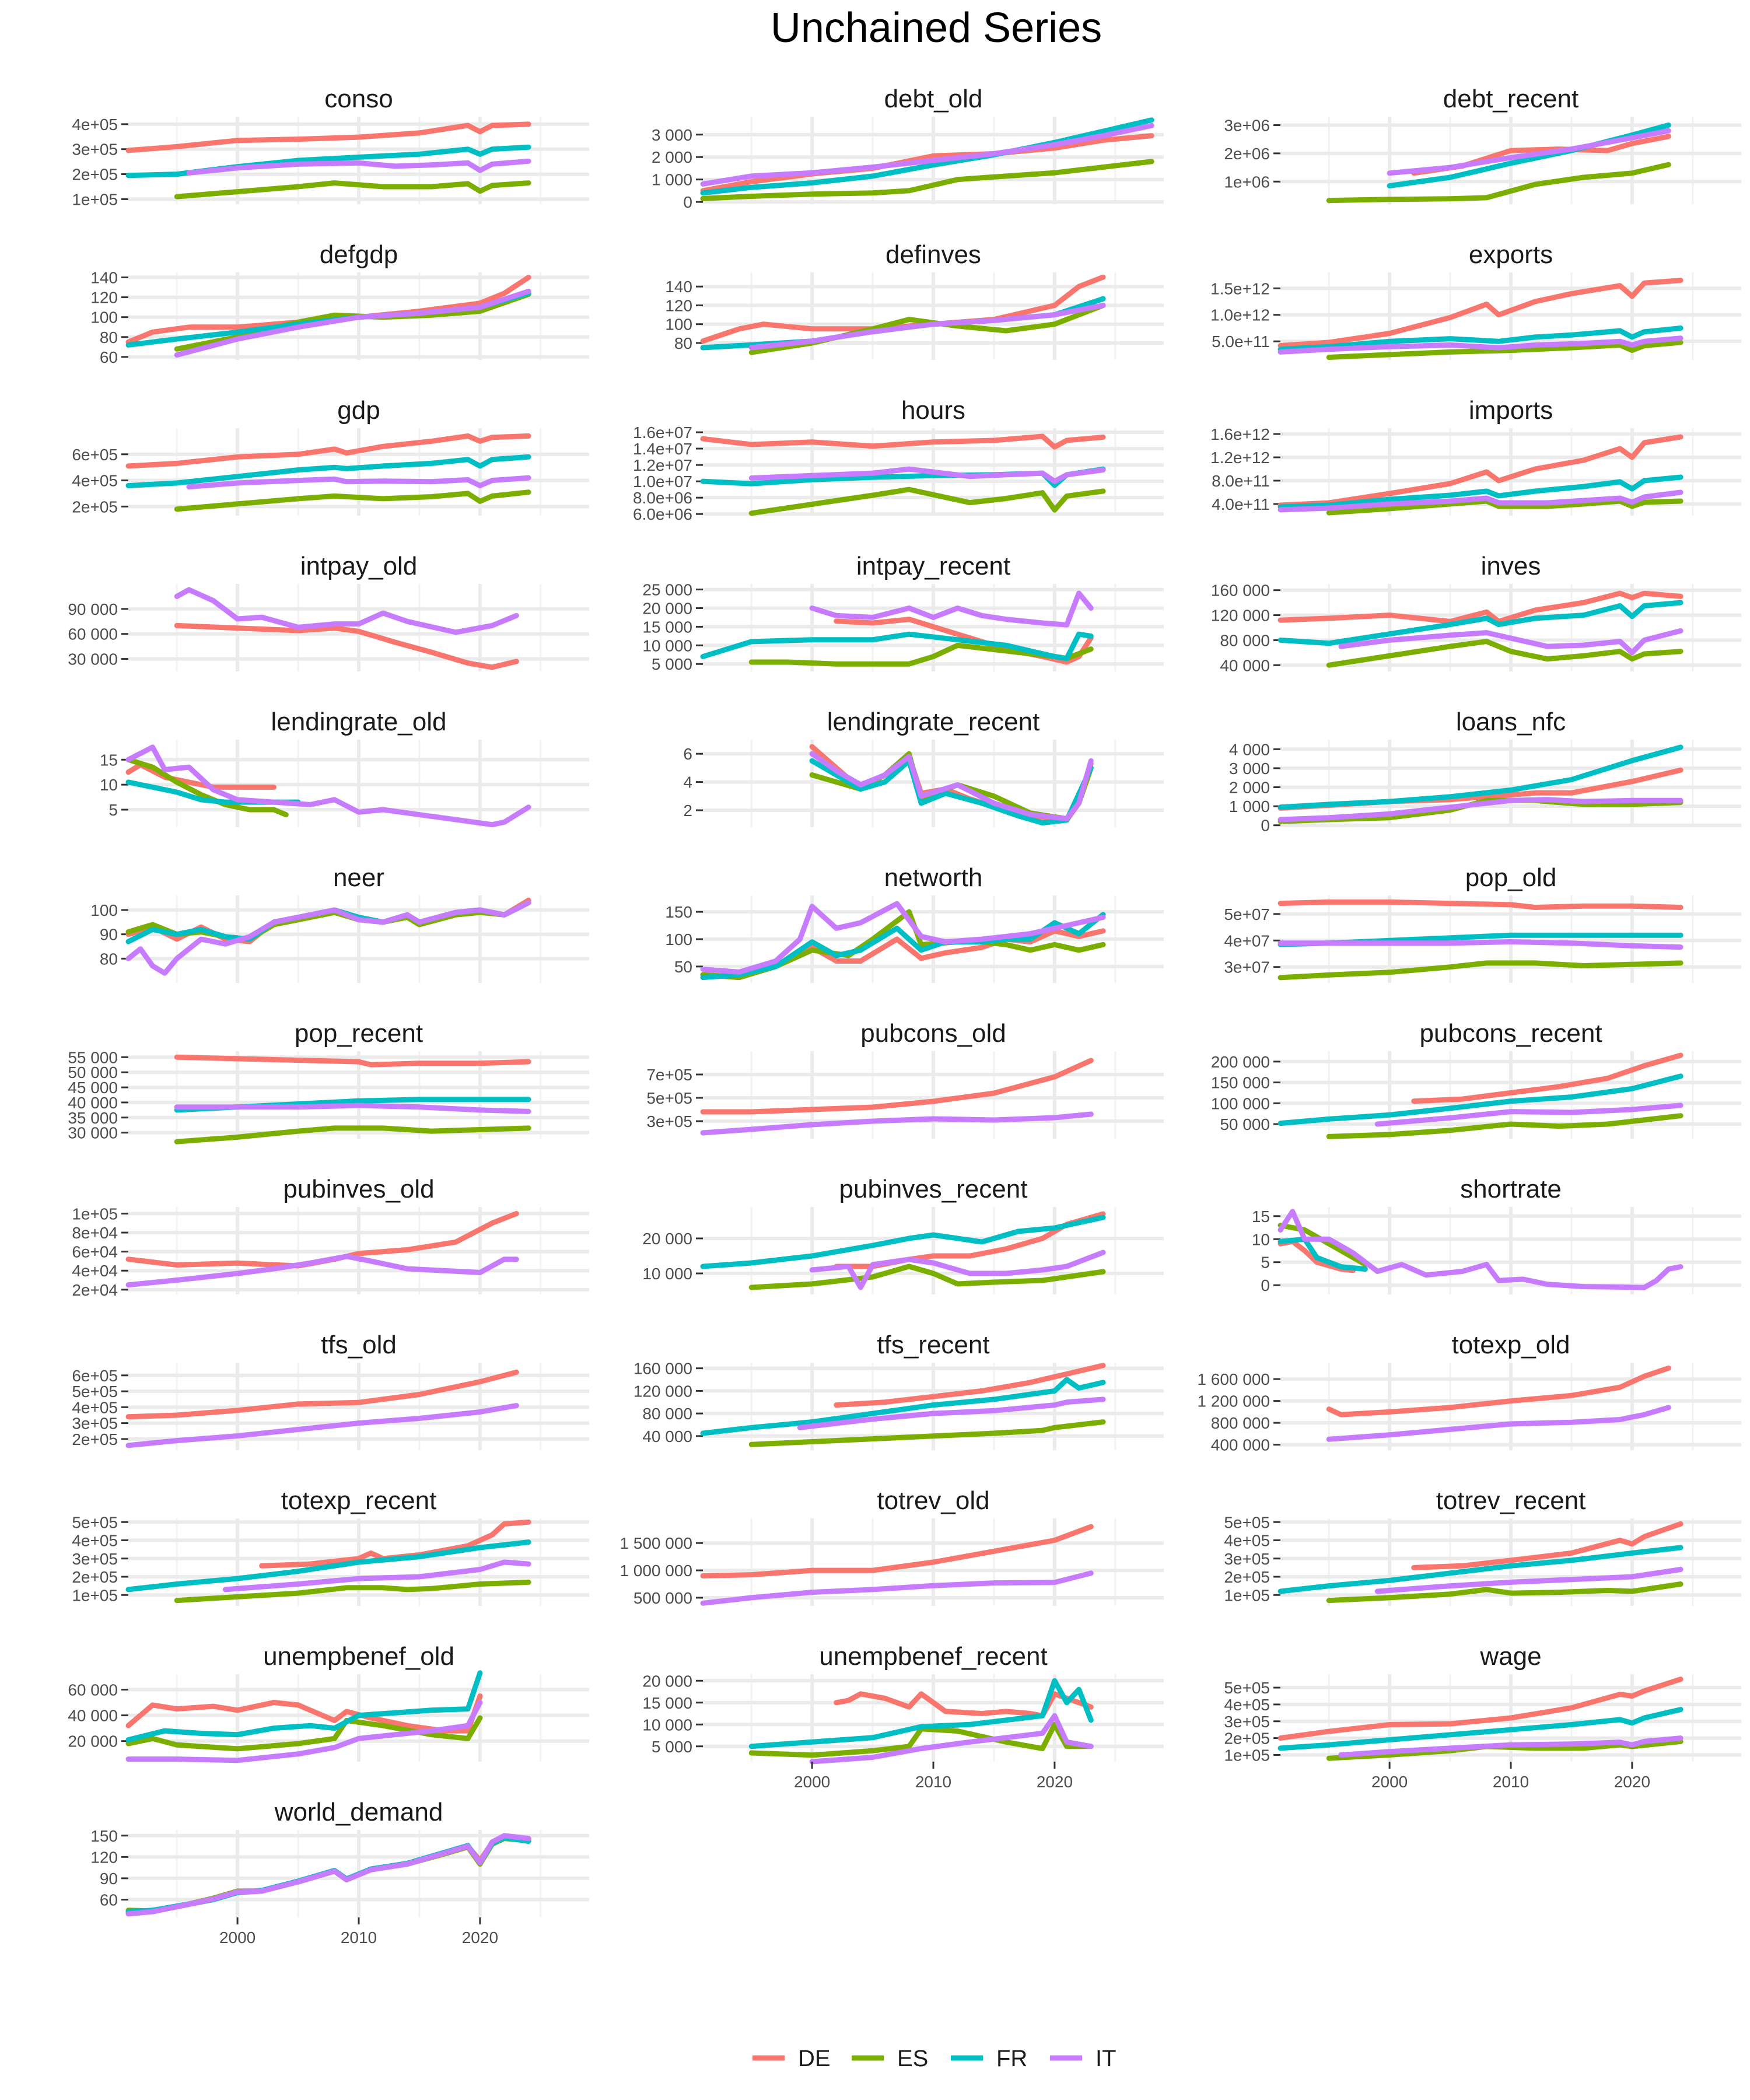  I want to click on panel-gdp: gdp 2e+05 4e+05 6e+05, so click(330, 456).